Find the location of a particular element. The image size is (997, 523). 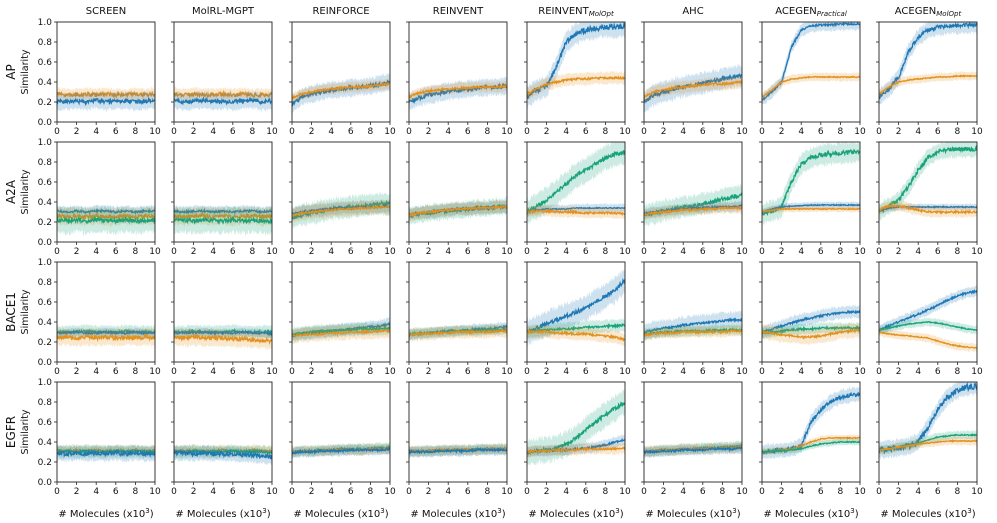

series-band-blue is located at coordinates (811, 63).